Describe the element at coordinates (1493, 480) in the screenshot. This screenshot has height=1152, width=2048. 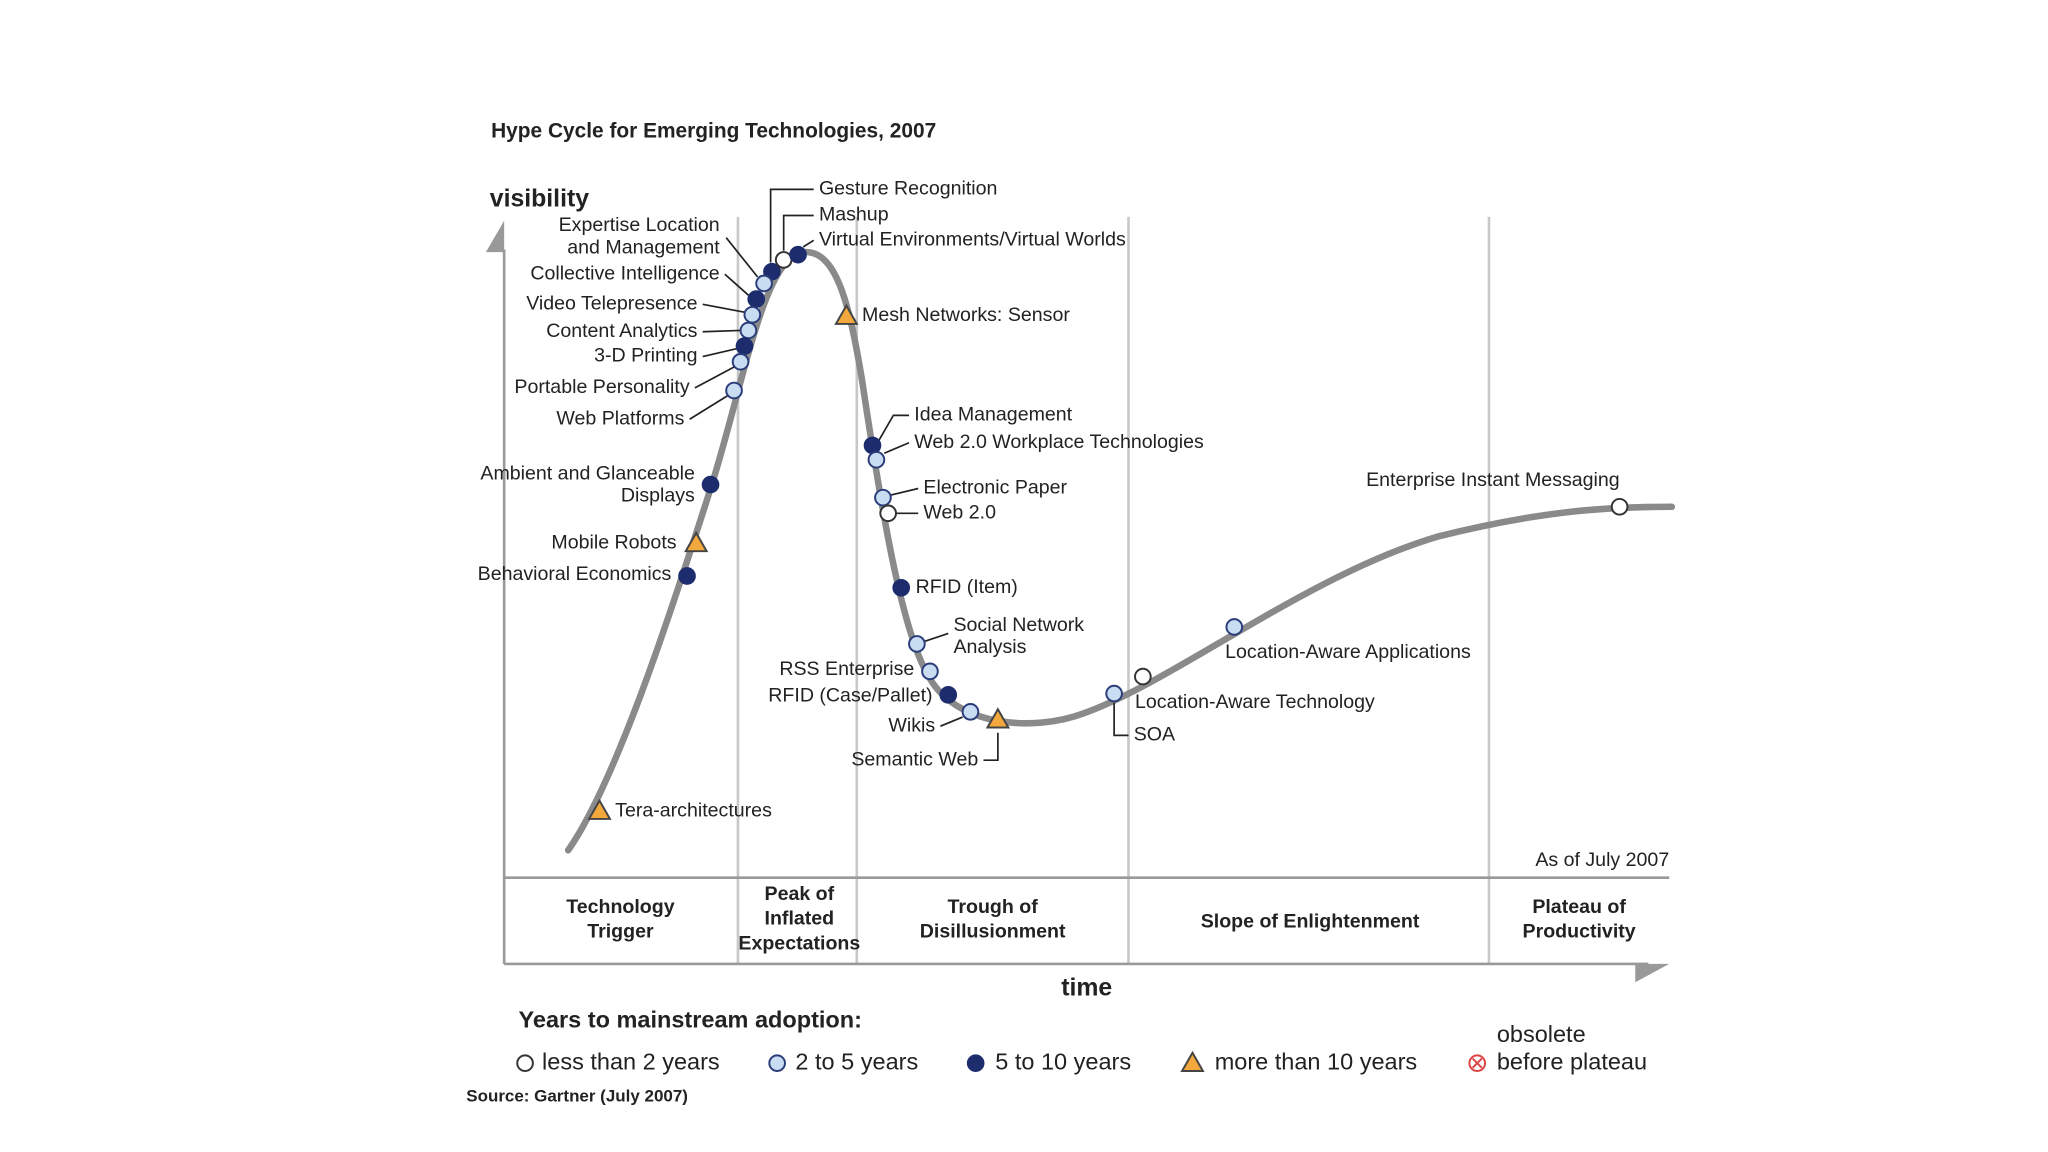
I see `label: Enterprise Instant Messaging` at that location.